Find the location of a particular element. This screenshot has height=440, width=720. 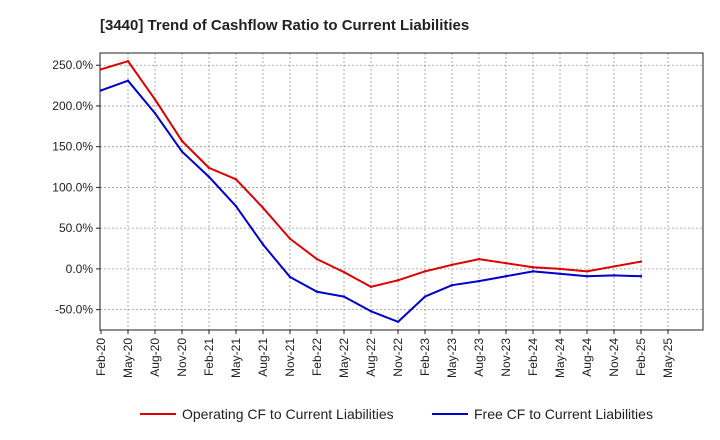

x-tick-label: Feb-25 is located at coordinates (641, 357).